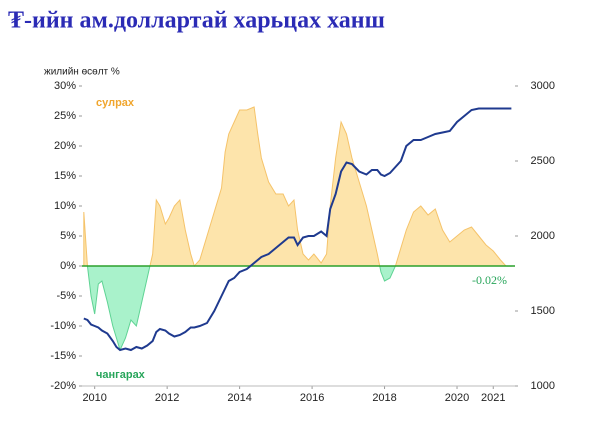 The width and height of the screenshot is (600, 425). I want to click on y-tick-label: -10%, so click(63, 326).